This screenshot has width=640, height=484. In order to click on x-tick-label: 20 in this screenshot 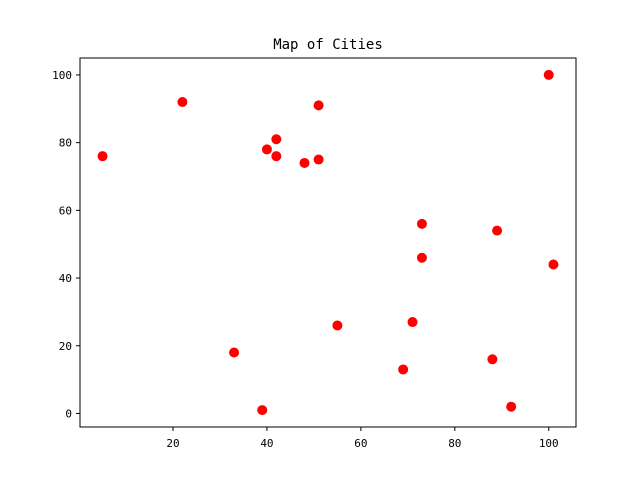, I will do `click(172, 443)`.